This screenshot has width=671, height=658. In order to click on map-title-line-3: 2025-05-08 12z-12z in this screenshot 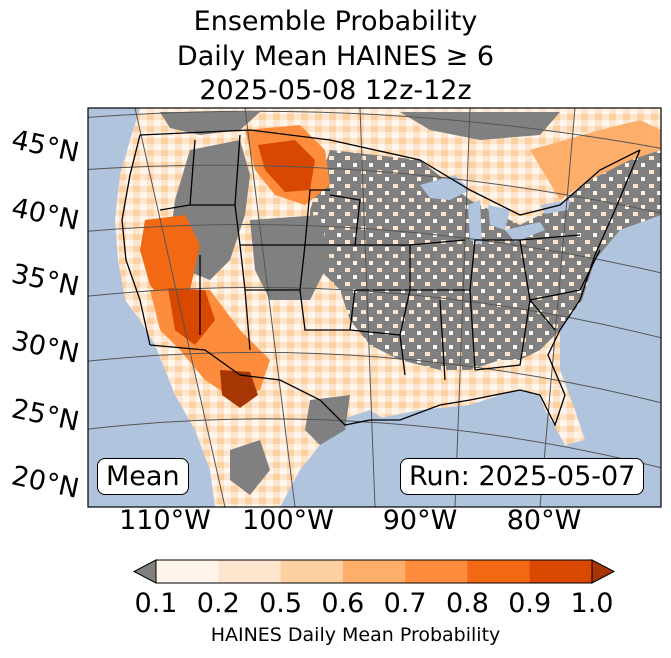, I will do `click(335, 90)`.